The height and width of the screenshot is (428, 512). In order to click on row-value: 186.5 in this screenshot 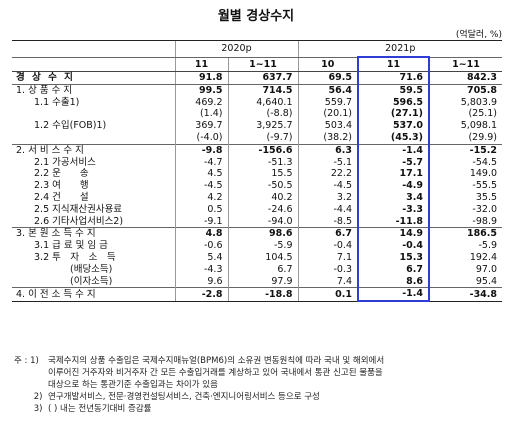, I will do `click(465, 234)`.